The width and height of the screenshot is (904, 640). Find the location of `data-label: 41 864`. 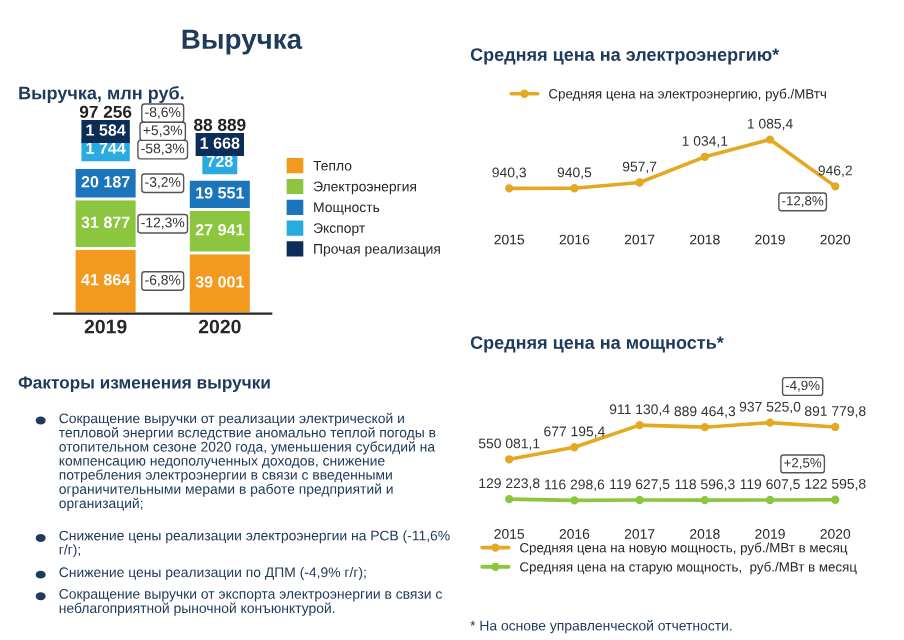

data-label: 41 864 is located at coordinates (106, 279).